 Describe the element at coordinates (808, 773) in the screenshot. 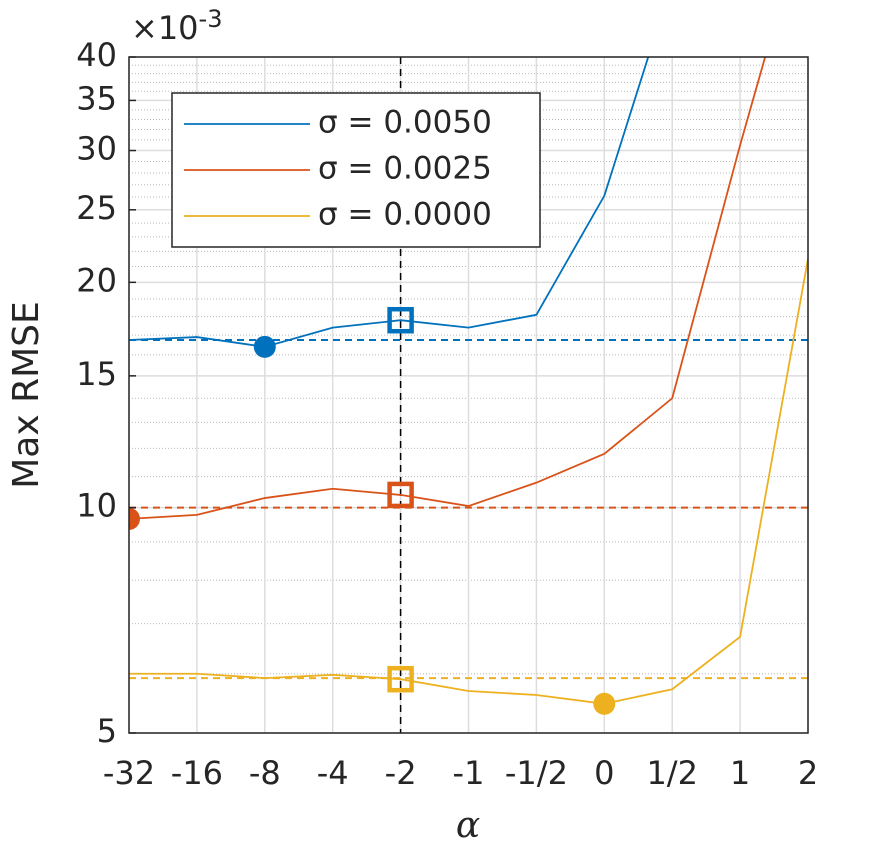

I see `x-tick-label: 2` at that location.